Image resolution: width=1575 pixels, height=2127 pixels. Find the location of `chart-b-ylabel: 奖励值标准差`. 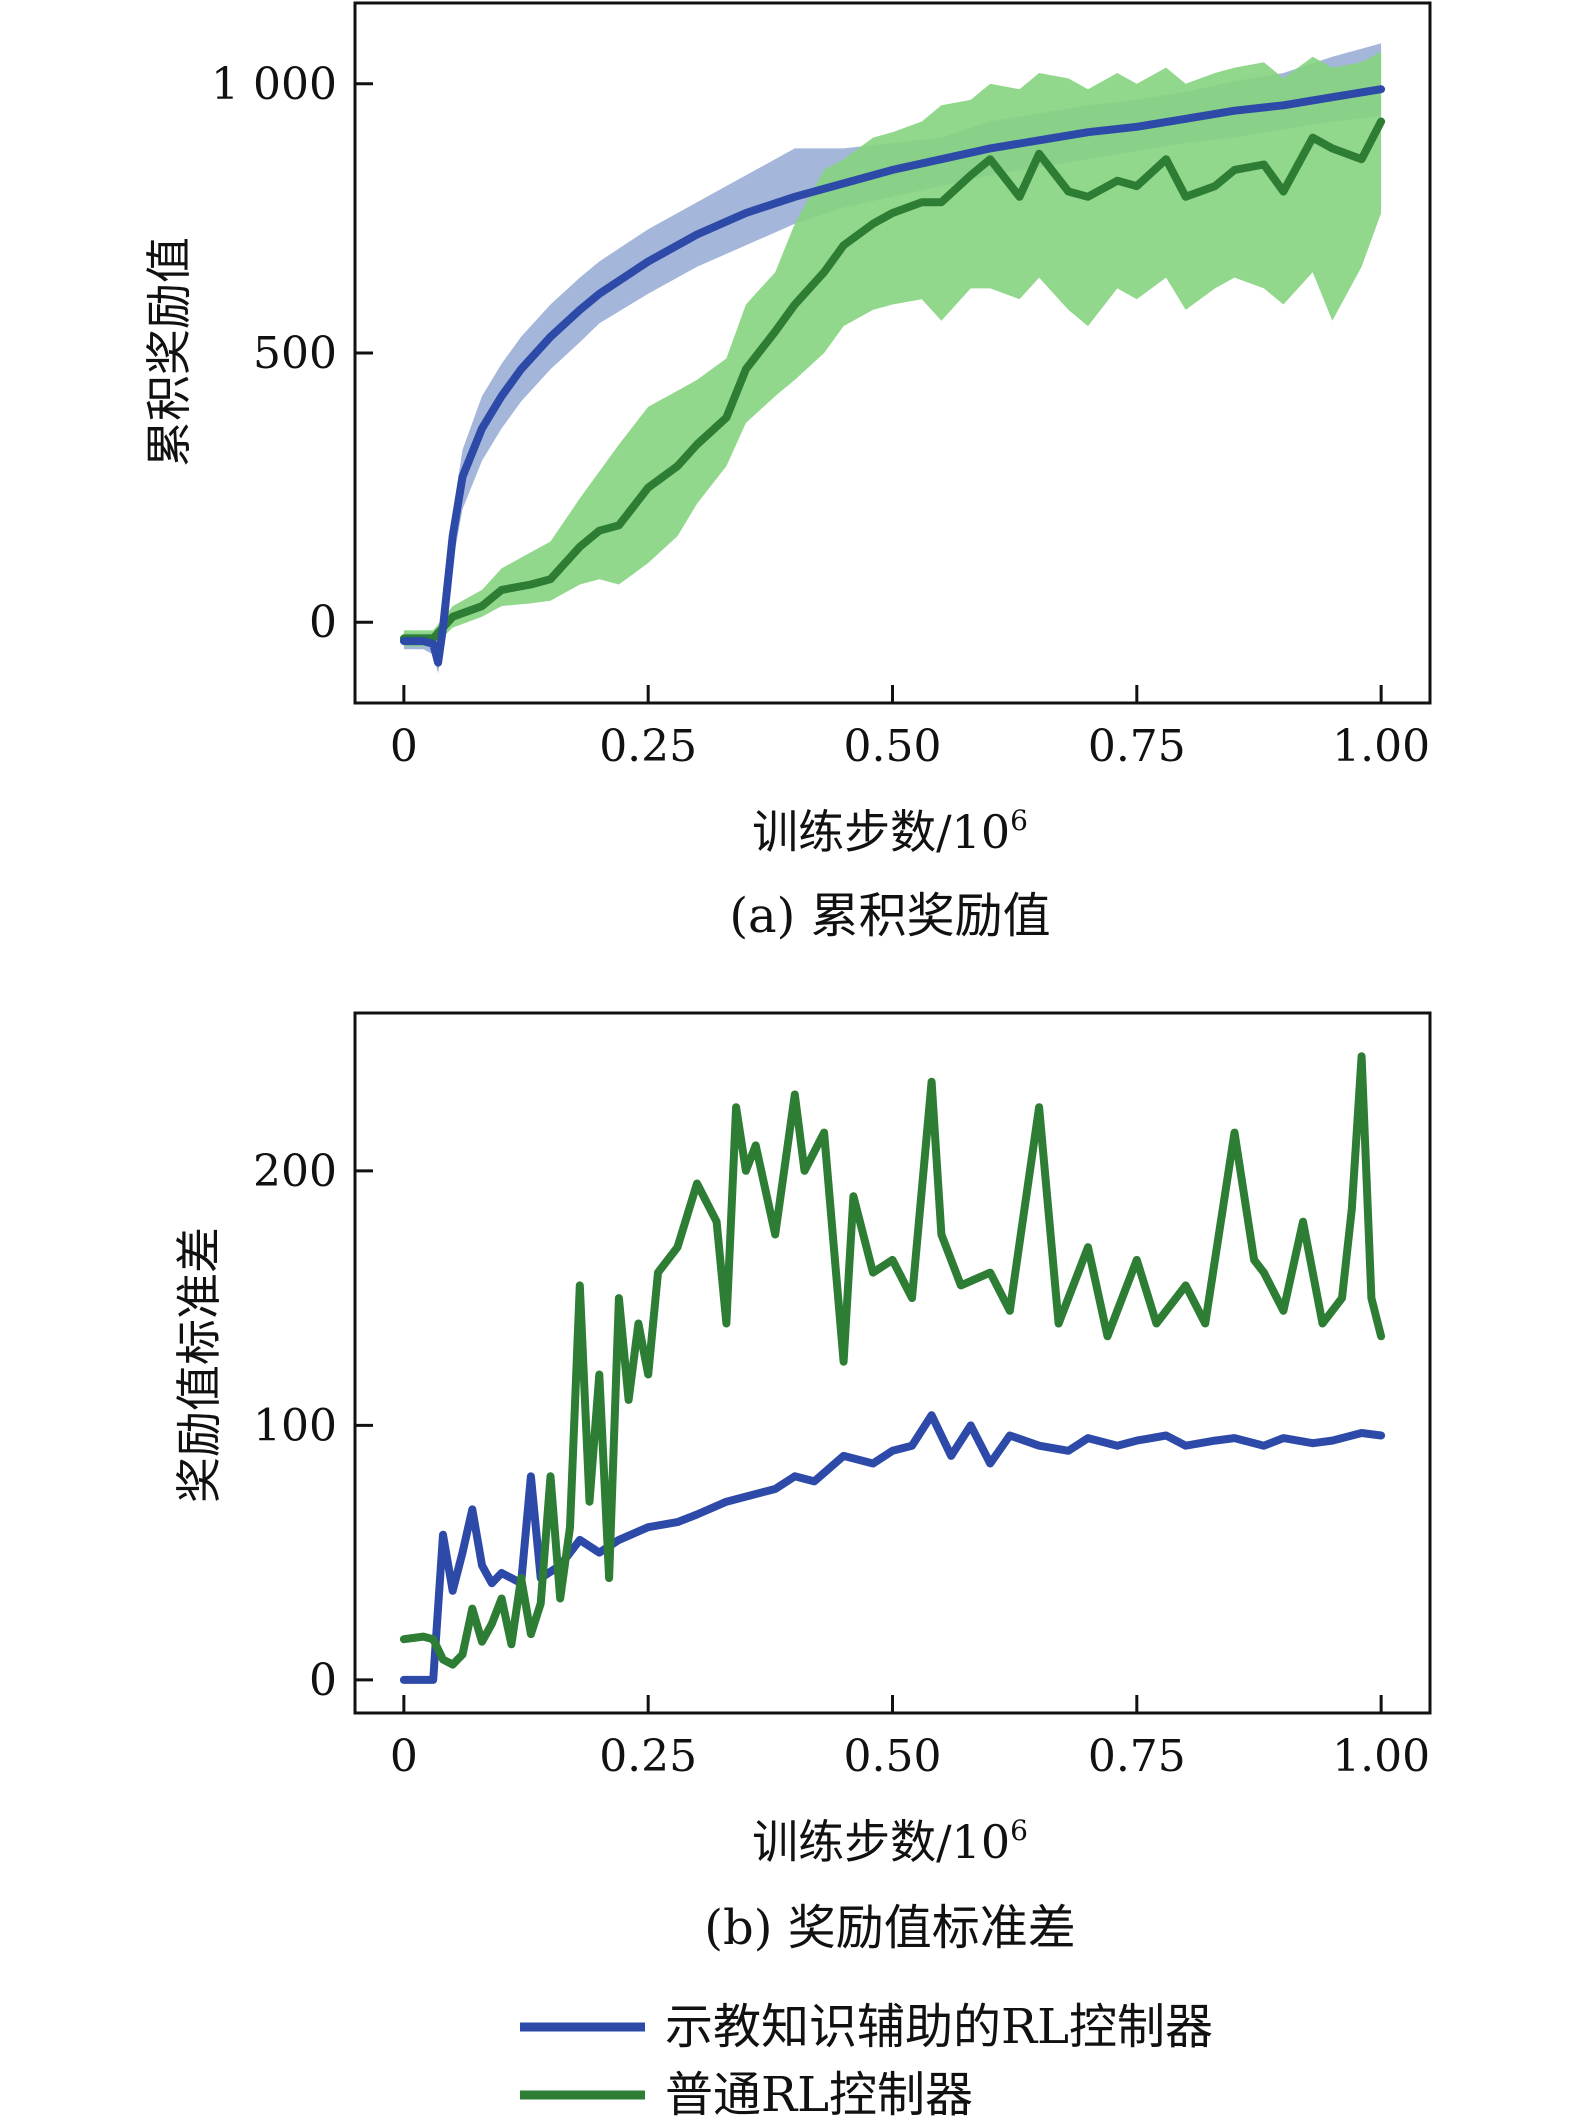

chart-b-ylabel: 奖励值标准差 is located at coordinates (199, 1365).